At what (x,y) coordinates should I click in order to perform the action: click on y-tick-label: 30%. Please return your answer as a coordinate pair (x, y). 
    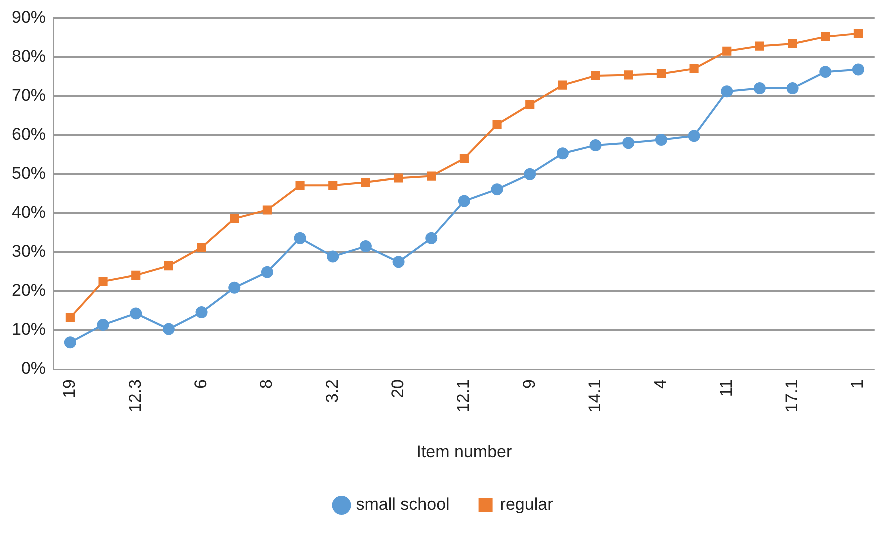
    Looking at the image, I should click on (29, 252).